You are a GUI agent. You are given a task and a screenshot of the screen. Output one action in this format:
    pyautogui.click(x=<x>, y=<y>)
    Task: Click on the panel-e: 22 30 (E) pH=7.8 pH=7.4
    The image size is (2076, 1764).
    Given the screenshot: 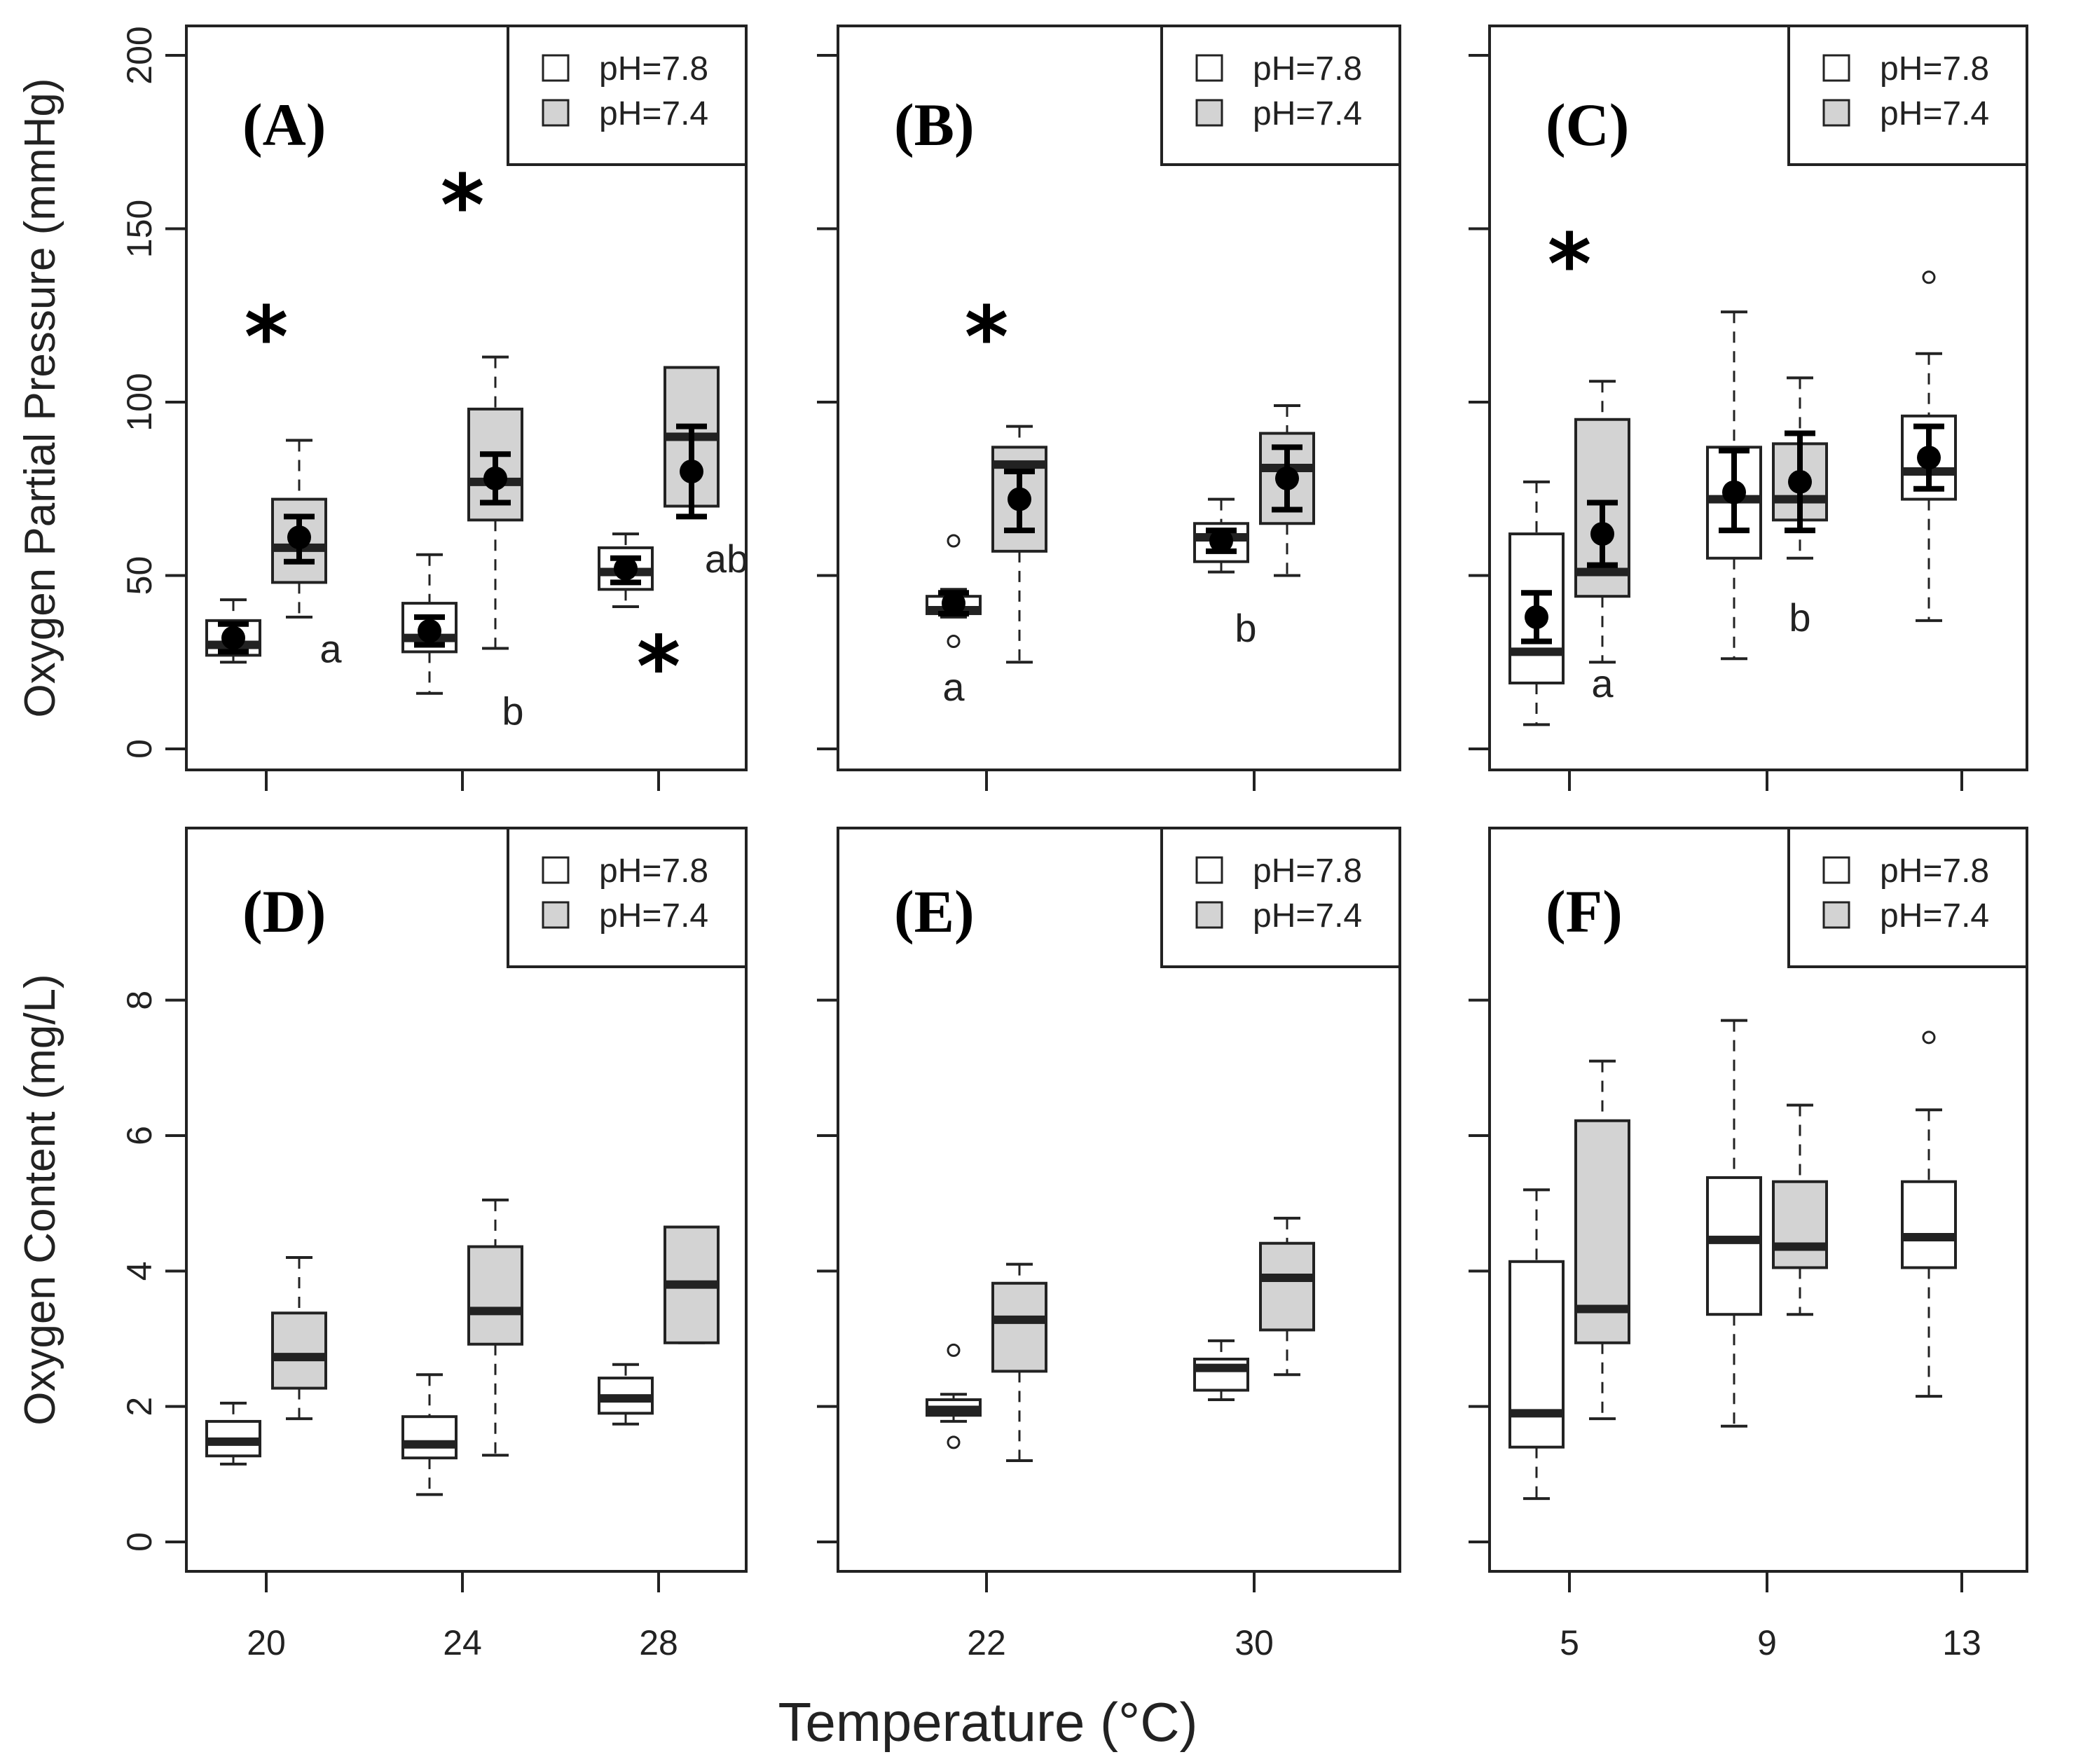 What is the action you would take?
    pyautogui.click(x=1109, y=1244)
    